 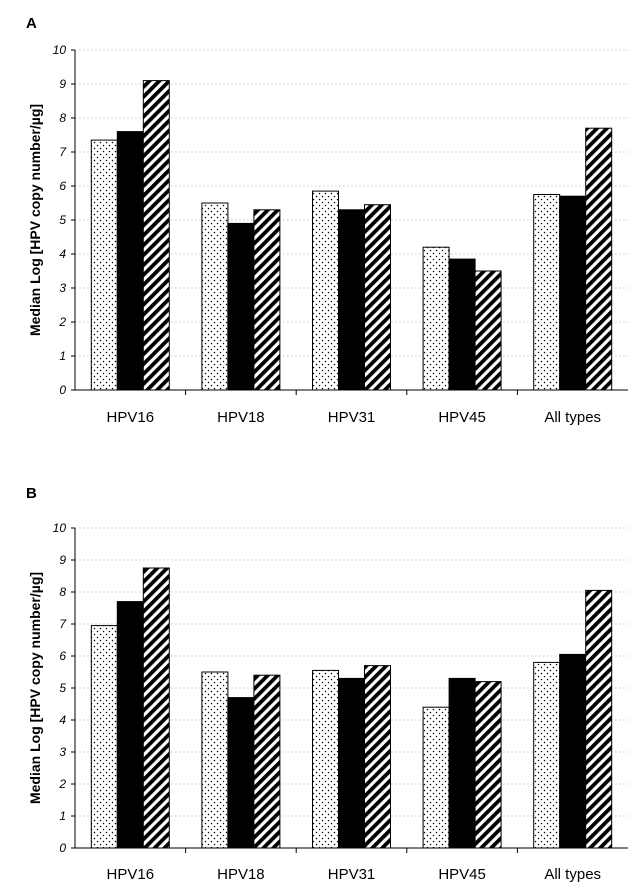 I want to click on panel-b-label: B, so click(x=31, y=493).